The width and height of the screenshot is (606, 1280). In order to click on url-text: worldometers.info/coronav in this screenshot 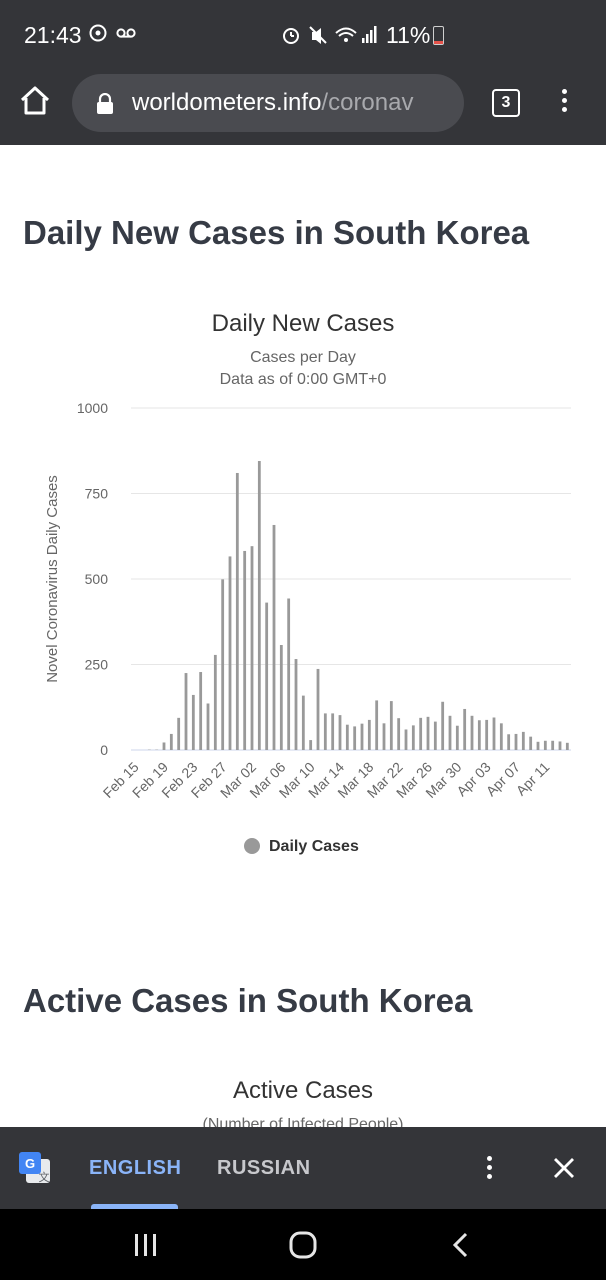, I will do `click(272, 103)`.